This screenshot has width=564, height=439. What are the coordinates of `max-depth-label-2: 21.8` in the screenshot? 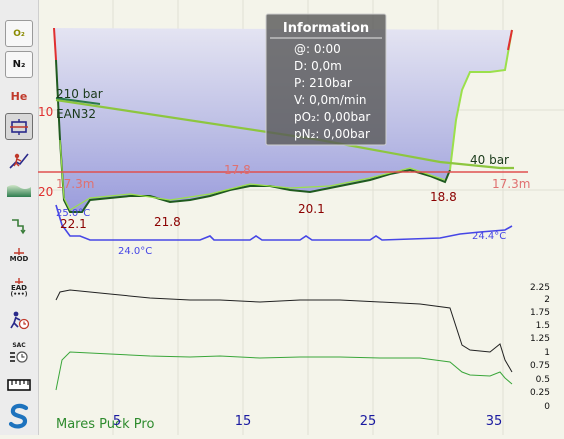 It's located at (167, 222).